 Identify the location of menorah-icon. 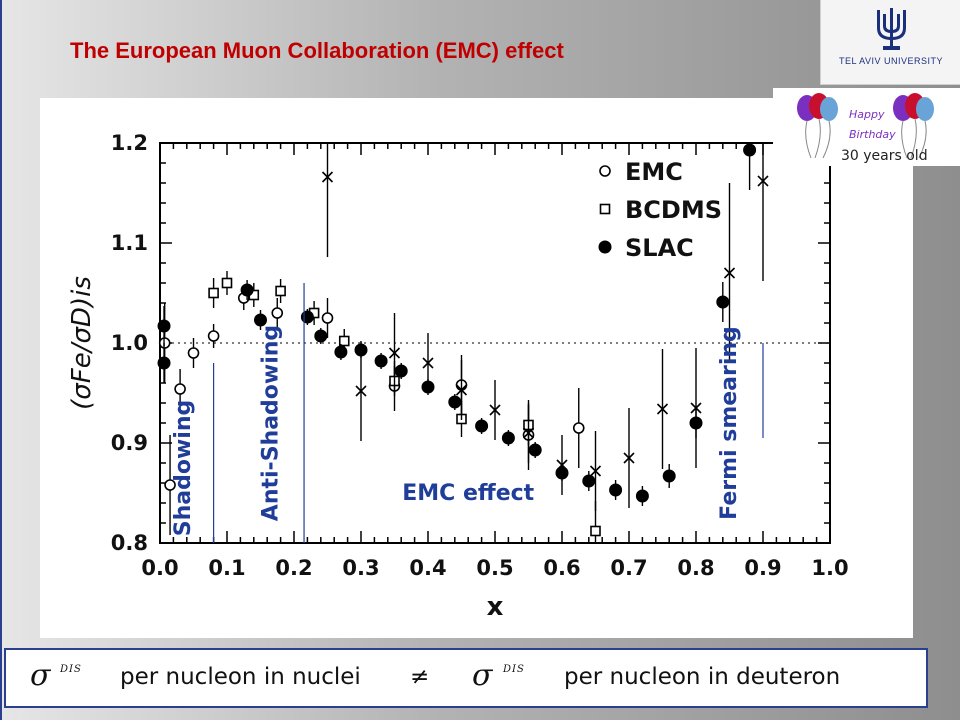
(891, 29).